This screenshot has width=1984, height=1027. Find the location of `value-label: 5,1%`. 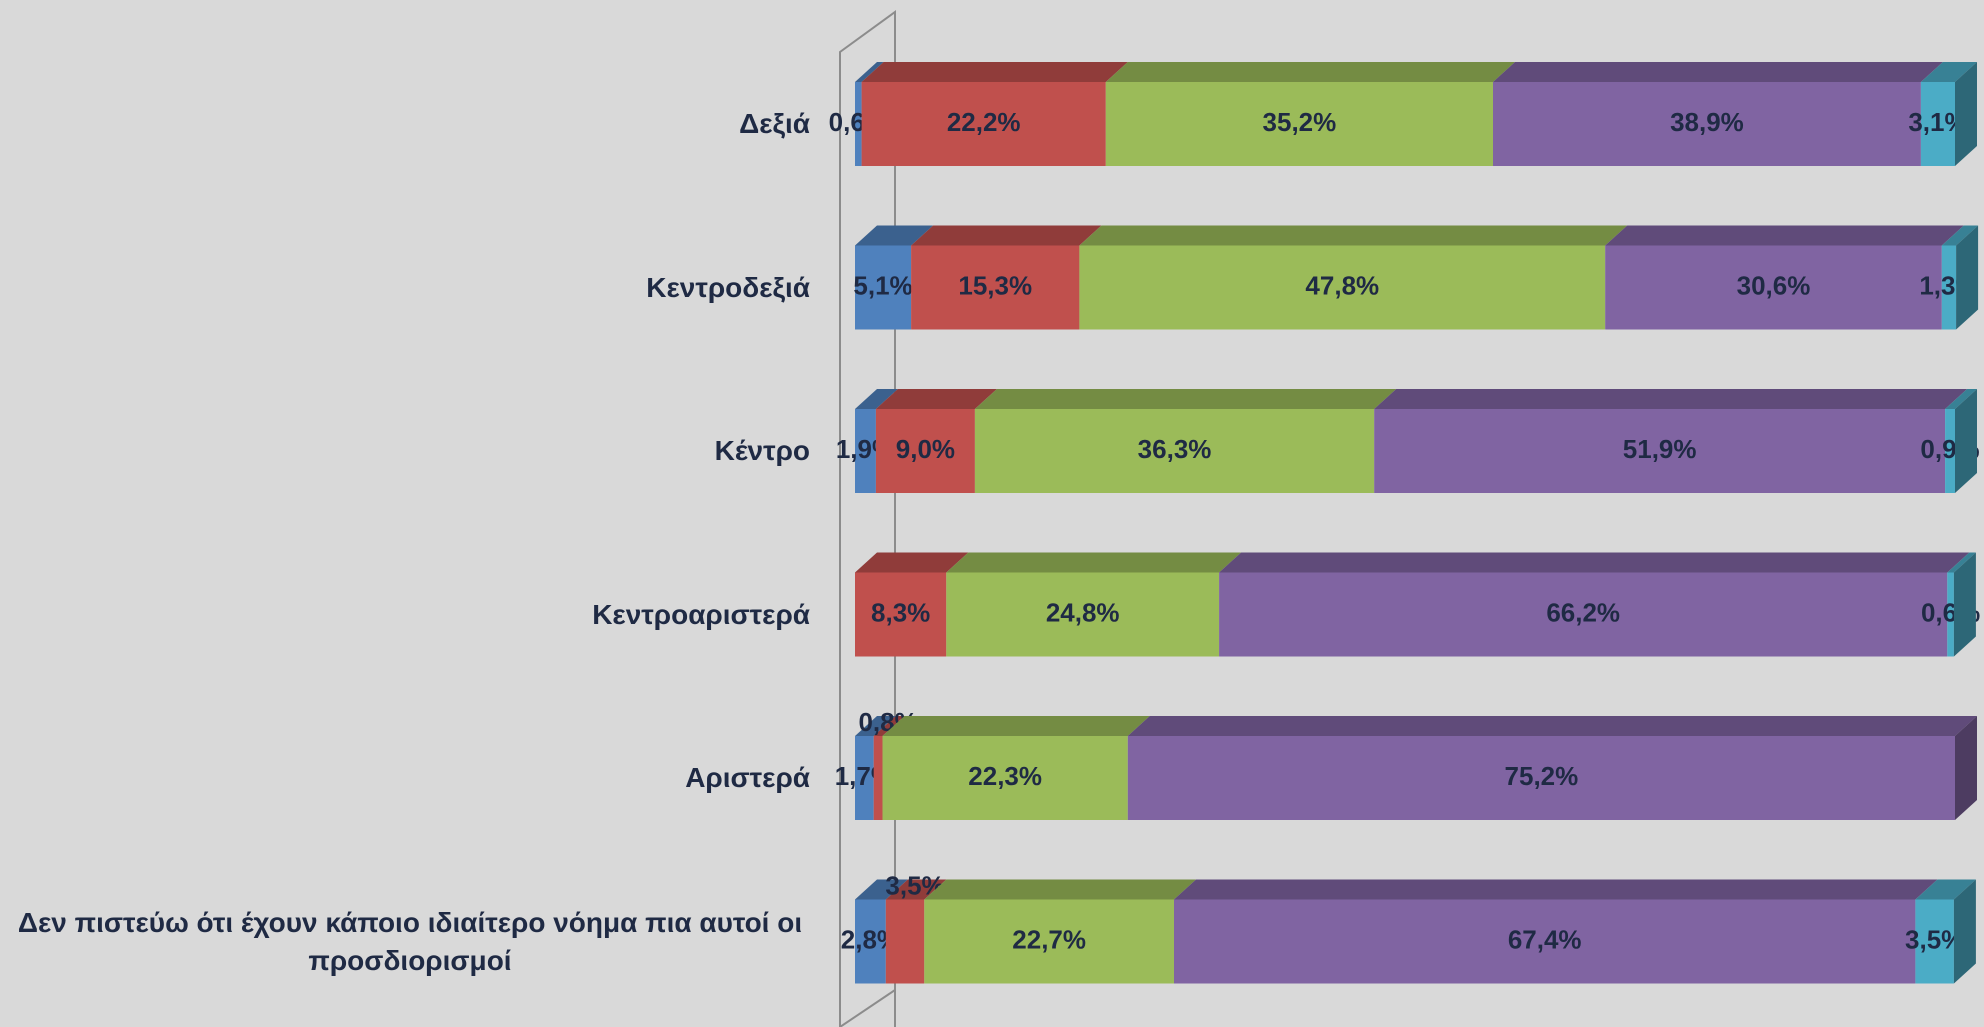

value-label: 5,1% is located at coordinates (882, 285).